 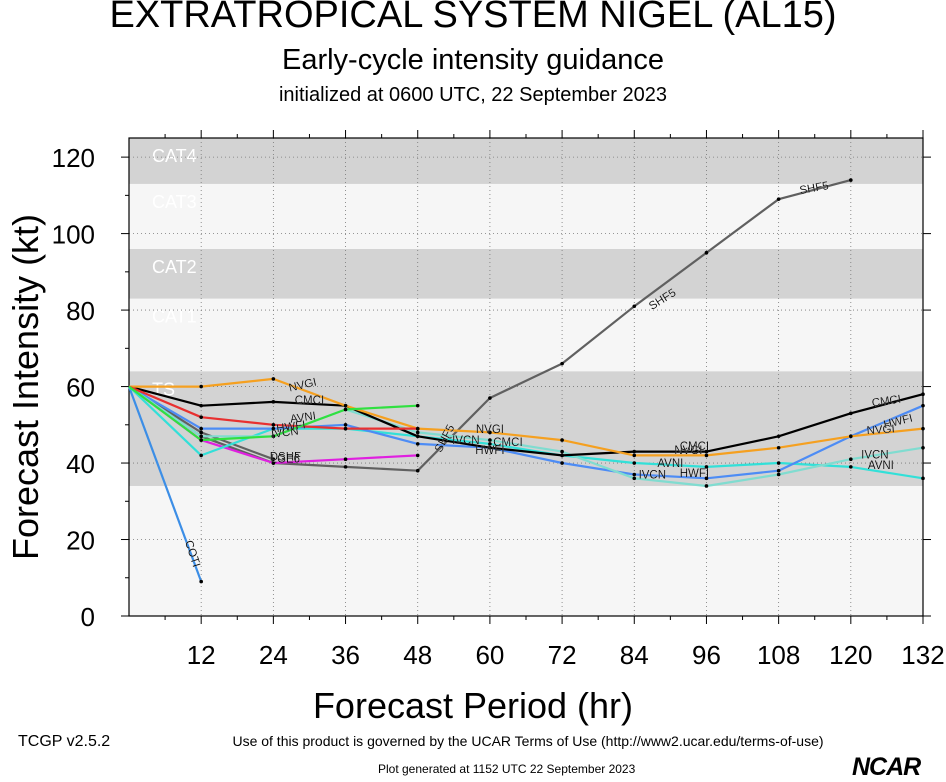 I want to click on x-tick-label: 24, so click(x=273, y=655).